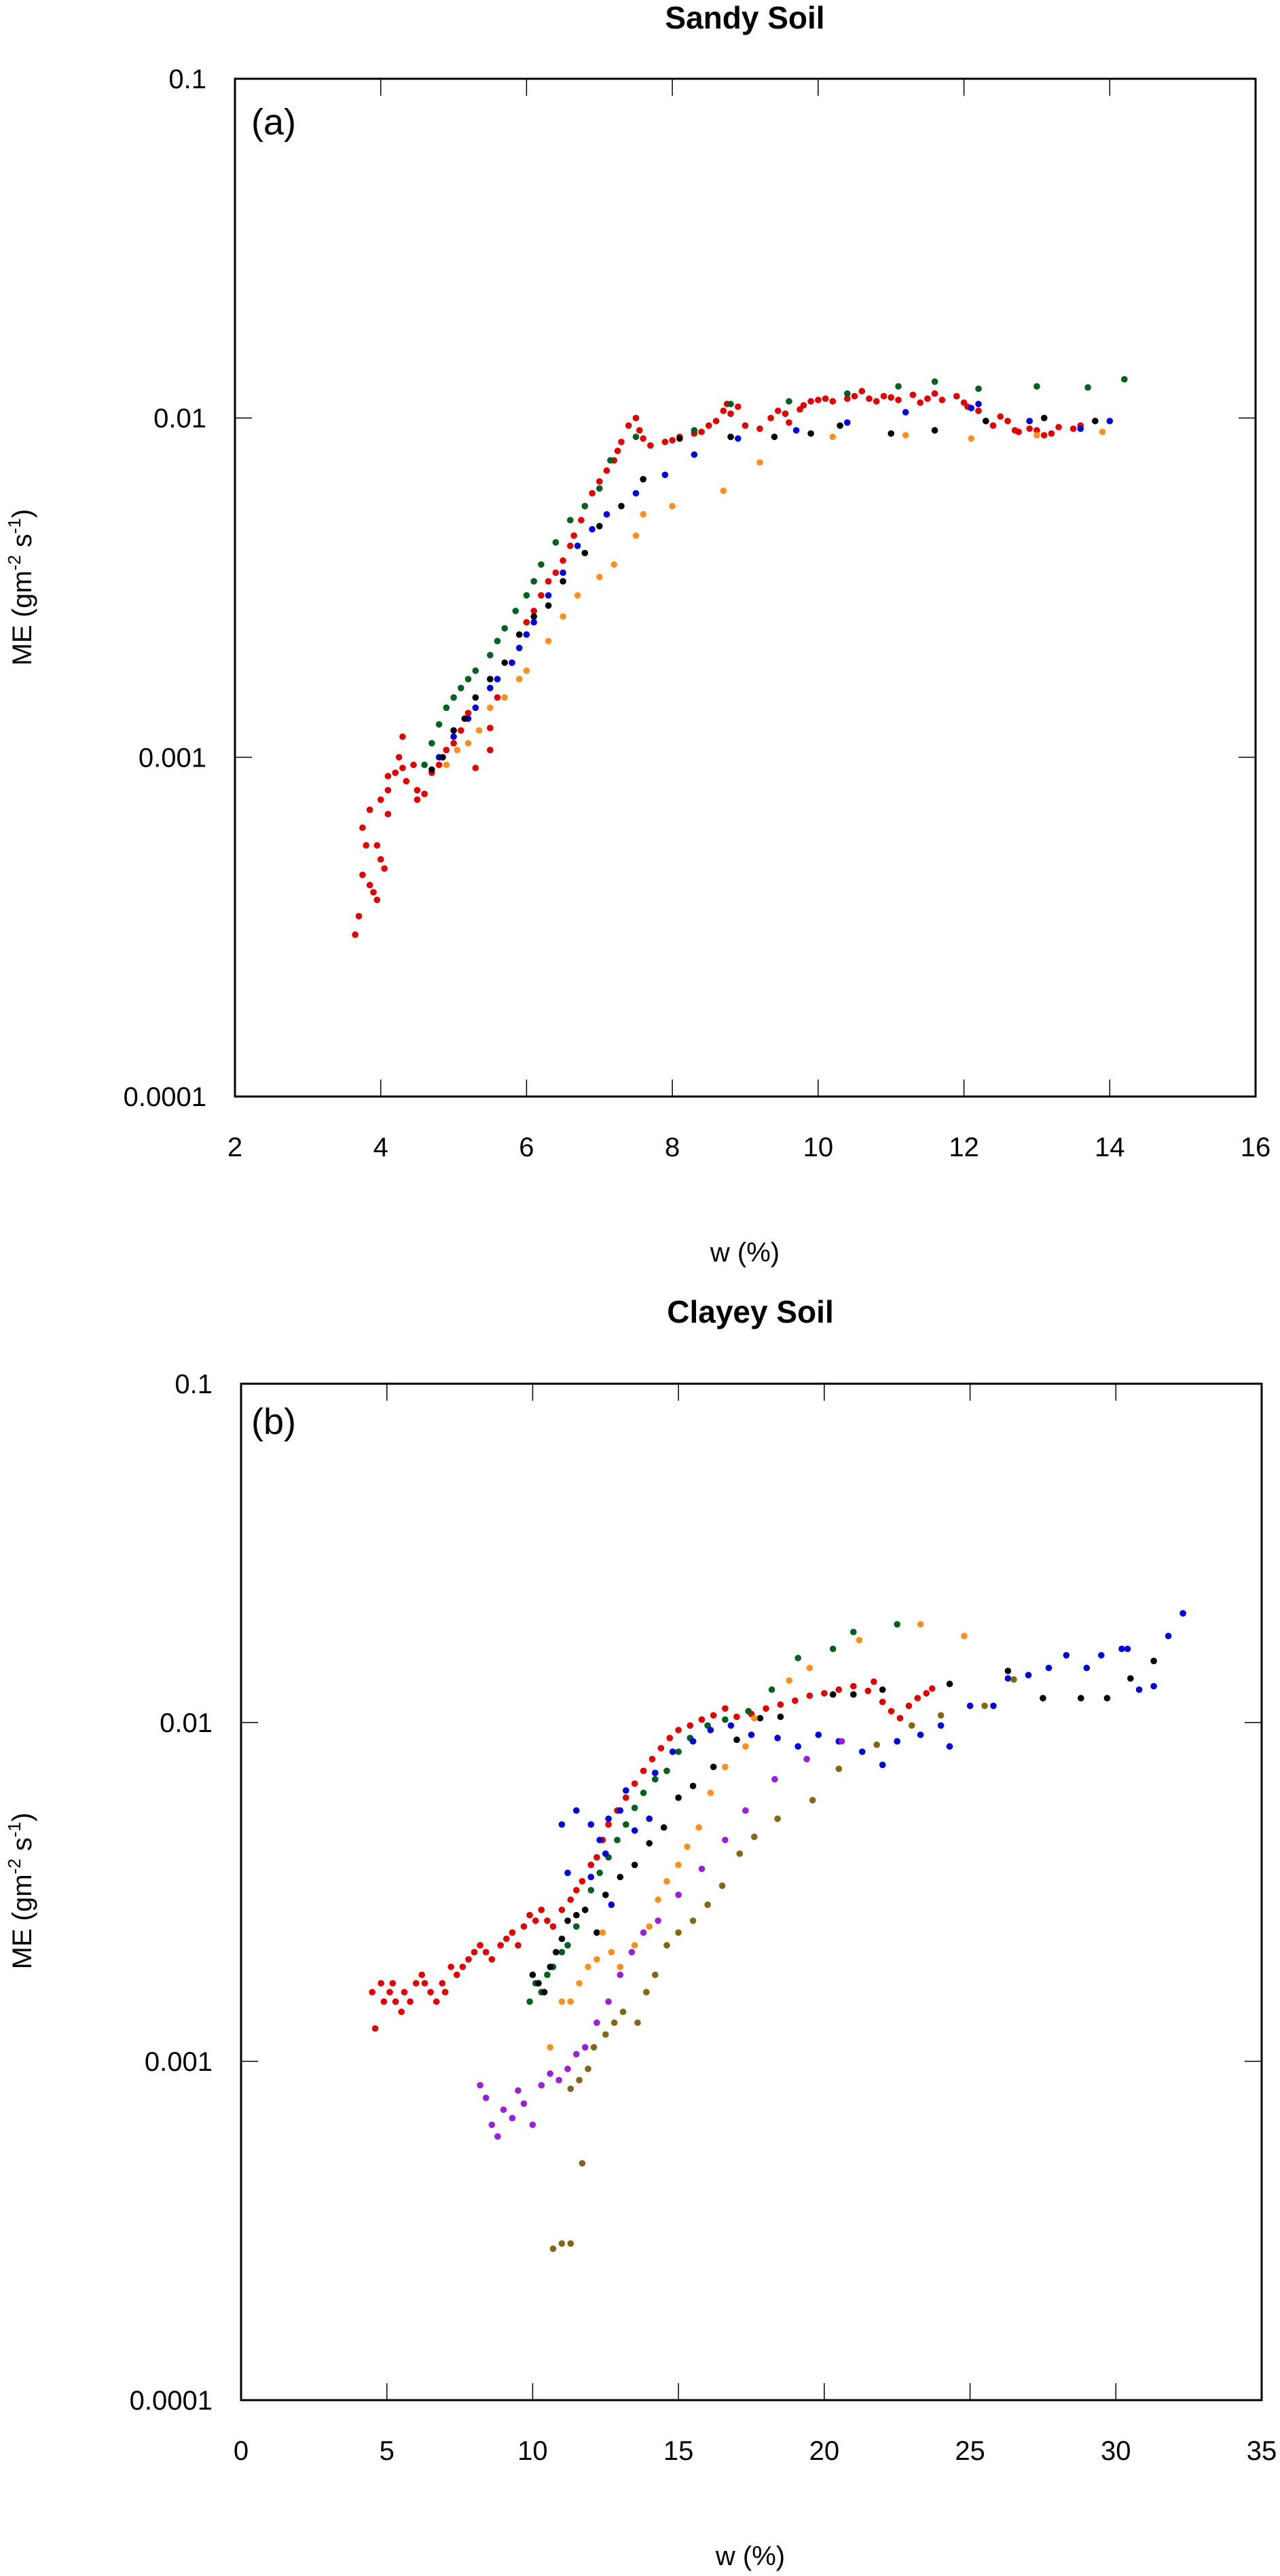 This screenshot has height=2576, width=1280. I want to click on chart-b-xtick-label: 30, so click(1116, 2451).